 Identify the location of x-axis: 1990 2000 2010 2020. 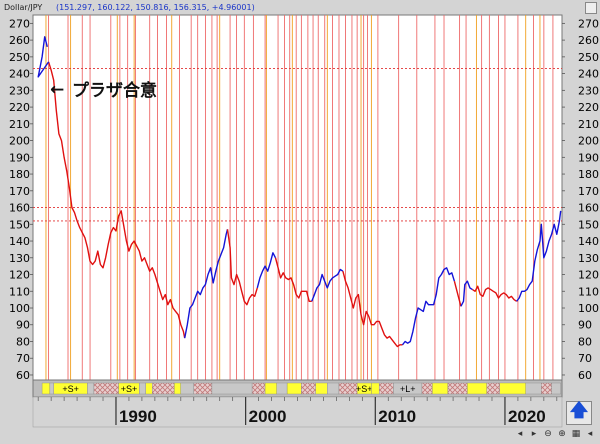
(297, 411).